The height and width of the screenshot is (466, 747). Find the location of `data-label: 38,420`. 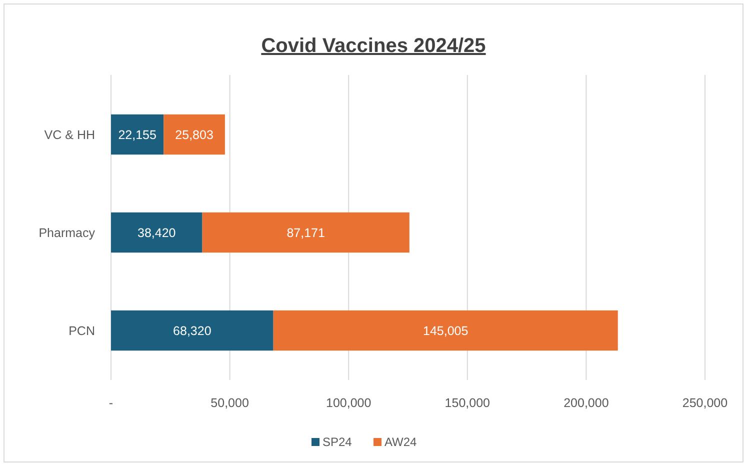

data-label: 38,420 is located at coordinates (157, 233).